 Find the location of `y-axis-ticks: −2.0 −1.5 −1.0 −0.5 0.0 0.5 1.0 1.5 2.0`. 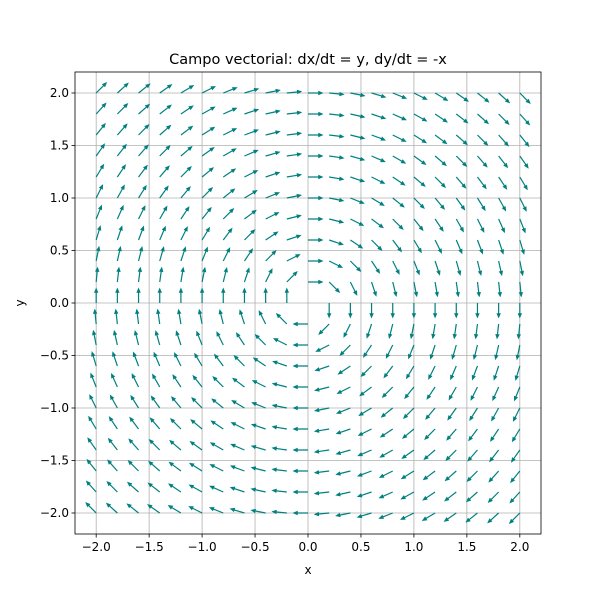

y-axis-ticks: −2.0 −1.5 −1.0 −0.5 0.0 0.5 1.0 1.5 2.0 is located at coordinates (57, 303).